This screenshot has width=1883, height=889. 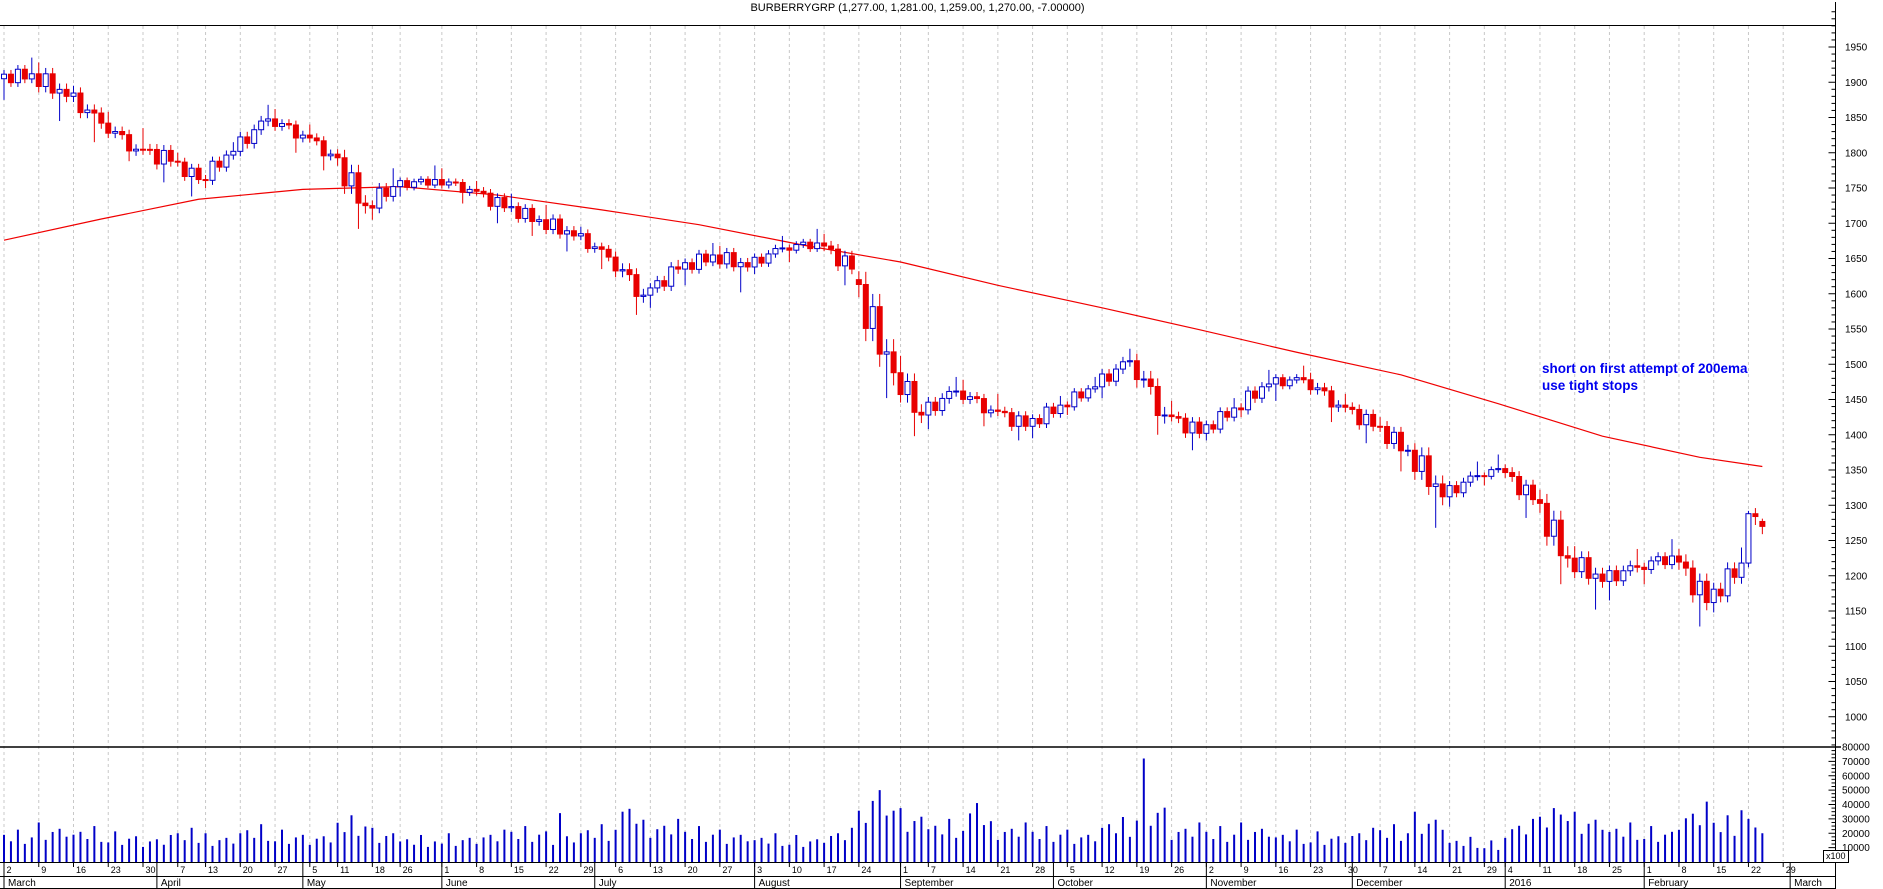 I want to click on month-label: April, so click(x=171, y=883).